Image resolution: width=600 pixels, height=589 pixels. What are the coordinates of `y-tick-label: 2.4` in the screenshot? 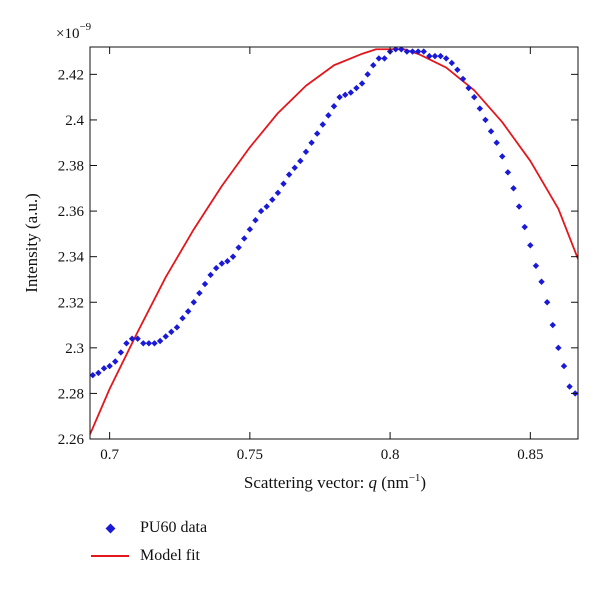 It's located at (74, 121).